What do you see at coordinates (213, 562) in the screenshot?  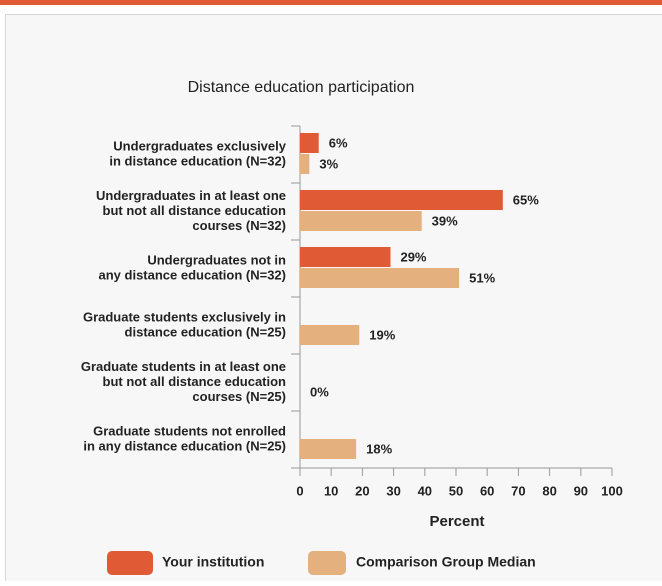 I see `legend-label: Your institution` at bounding box center [213, 562].